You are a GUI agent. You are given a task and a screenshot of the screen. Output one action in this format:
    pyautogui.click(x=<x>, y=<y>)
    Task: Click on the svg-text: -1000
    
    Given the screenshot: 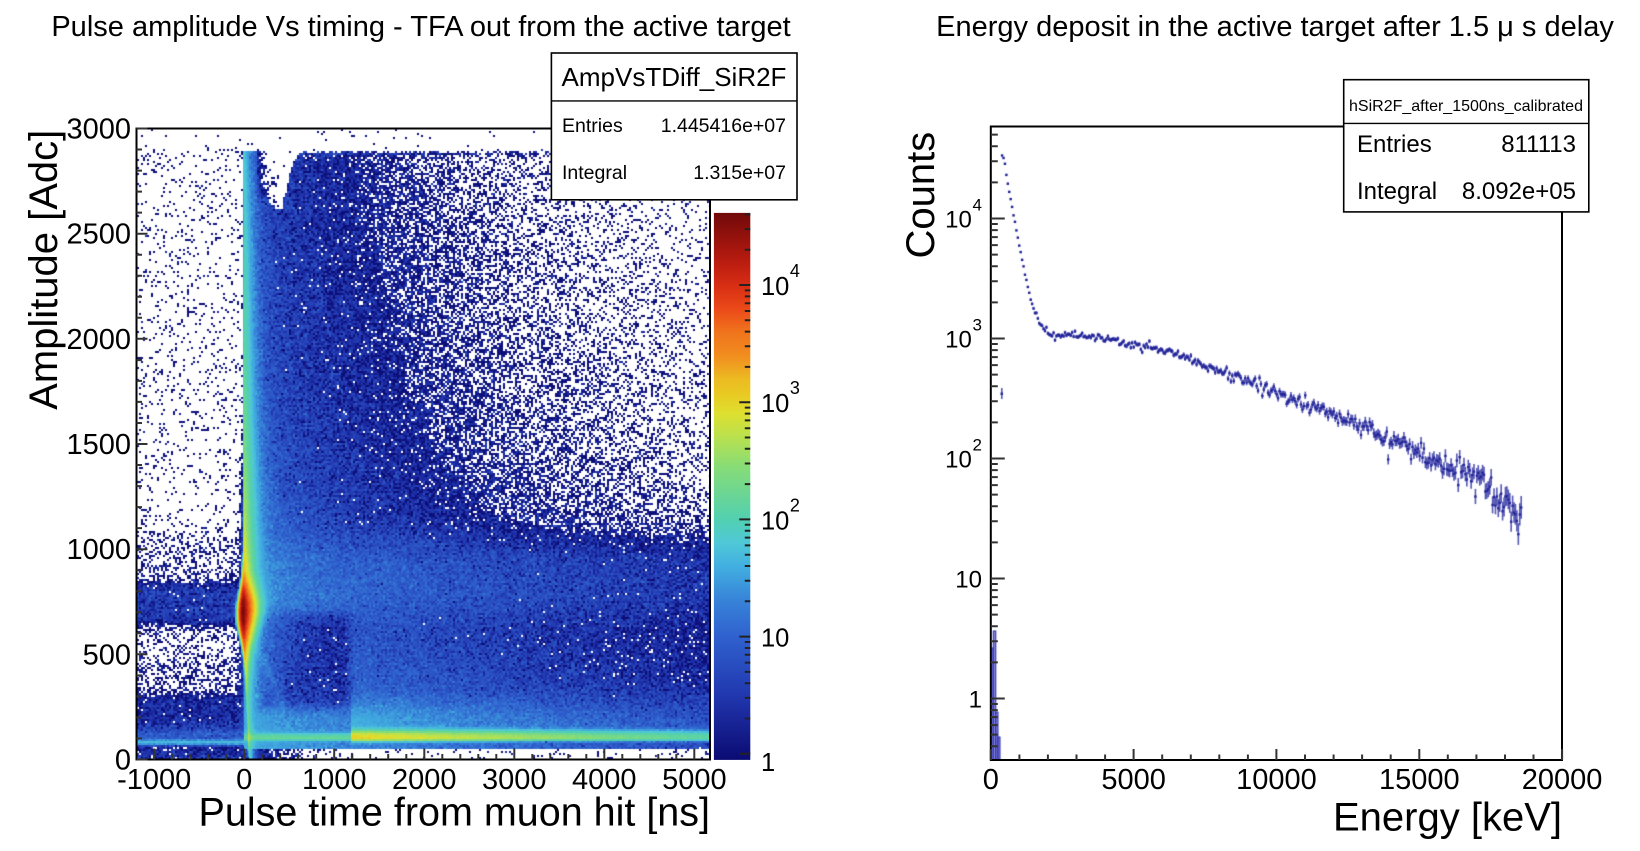 What is the action you would take?
    pyautogui.click(x=154, y=780)
    